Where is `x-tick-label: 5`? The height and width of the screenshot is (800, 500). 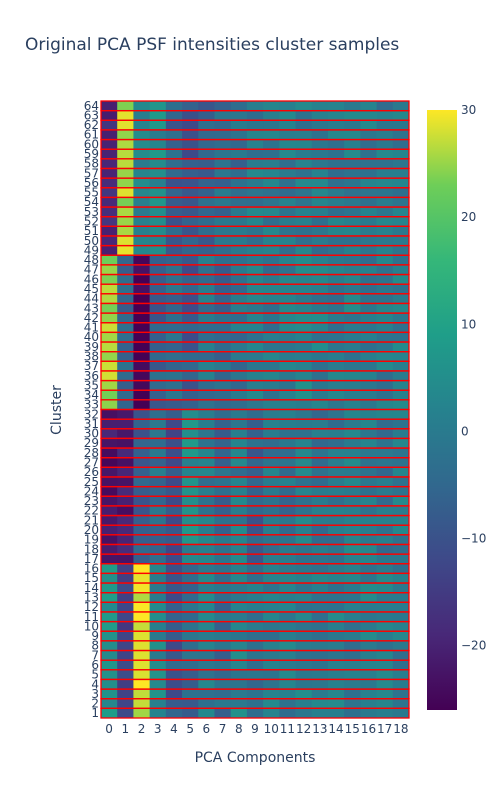 x-tick-label: 5 is located at coordinates (190, 729).